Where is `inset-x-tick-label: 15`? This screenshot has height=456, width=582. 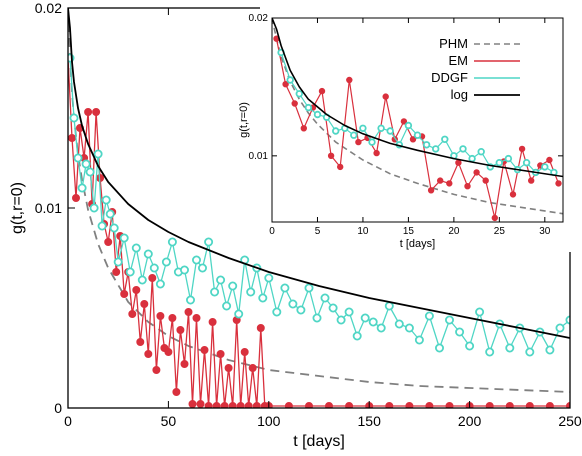
inset-x-tick-label: 15 is located at coordinates (409, 231).